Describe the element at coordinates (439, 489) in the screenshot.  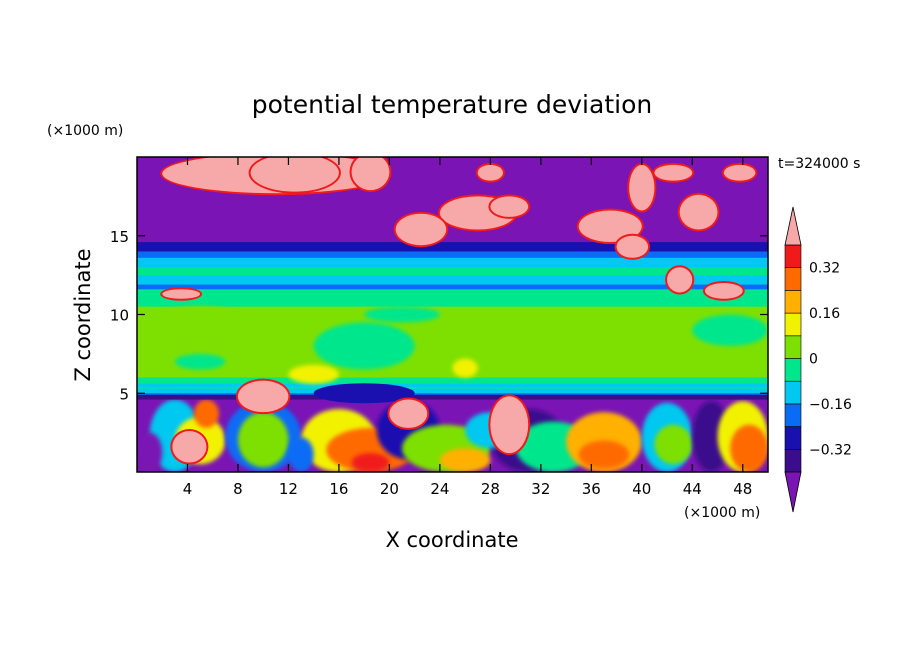
I see `x-tick-label: 24` at that location.